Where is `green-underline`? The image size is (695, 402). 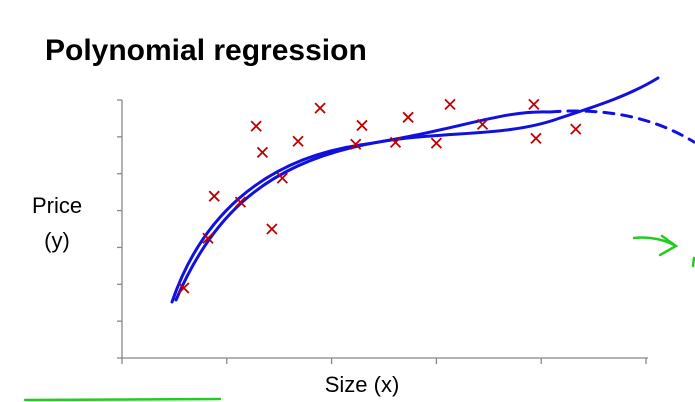 green-underline is located at coordinates (122, 399).